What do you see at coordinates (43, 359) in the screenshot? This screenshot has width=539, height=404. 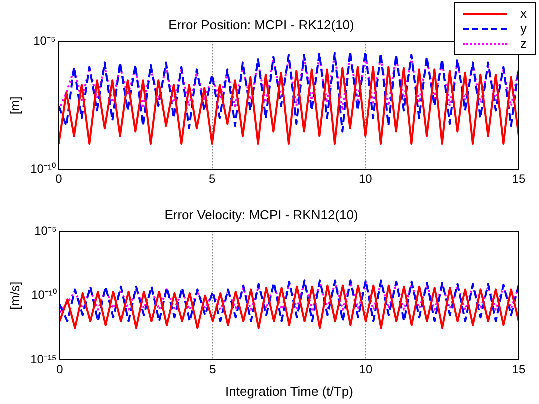 I see `y-tick-label: 10⁻¹⁵` at bounding box center [43, 359].